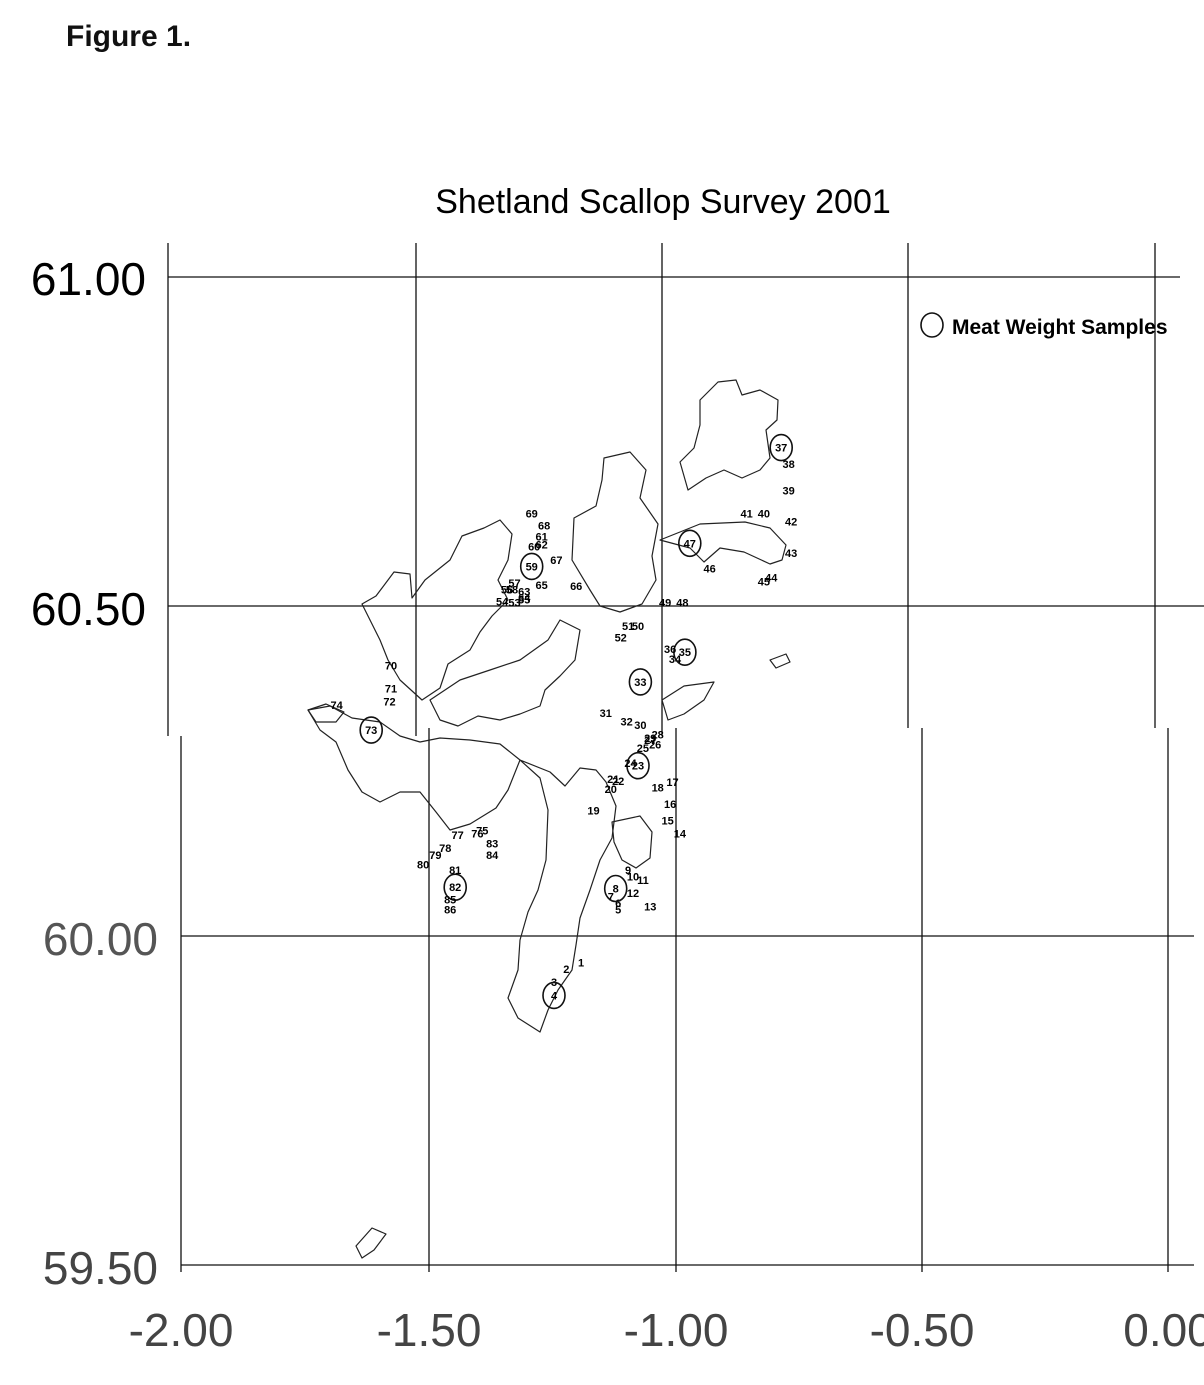 The width and height of the screenshot is (1204, 1385). I want to click on station-label: 33, so click(640, 683).